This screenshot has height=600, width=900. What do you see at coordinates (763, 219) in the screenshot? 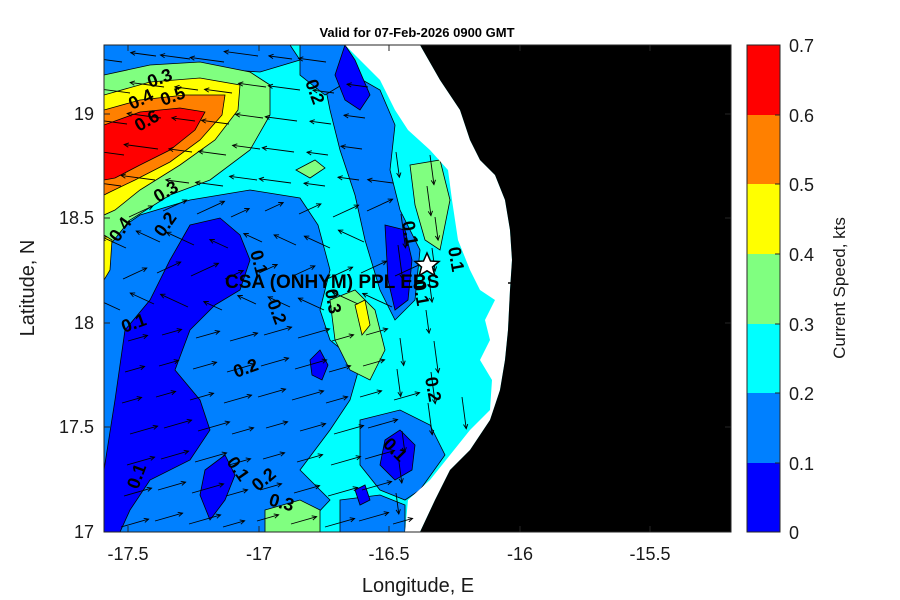
I see `colorbar-bin-0.4-0.5` at bounding box center [763, 219].